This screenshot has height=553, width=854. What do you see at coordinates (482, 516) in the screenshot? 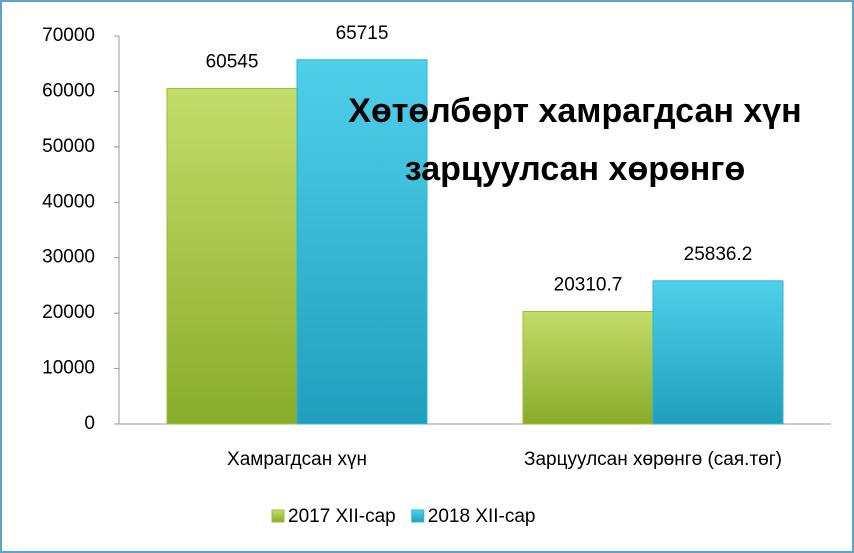
I see `legend-label: 2018 XII-сар` at bounding box center [482, 516].